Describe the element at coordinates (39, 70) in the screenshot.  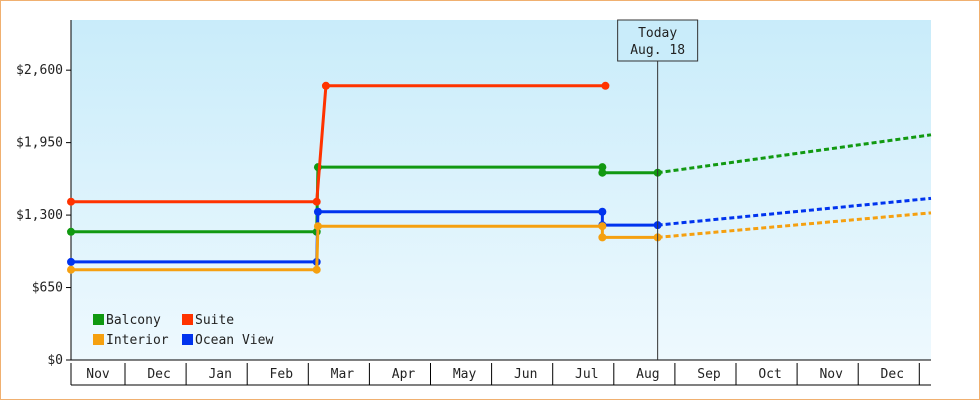
I see `y-tick-label: $2,600` at that location.